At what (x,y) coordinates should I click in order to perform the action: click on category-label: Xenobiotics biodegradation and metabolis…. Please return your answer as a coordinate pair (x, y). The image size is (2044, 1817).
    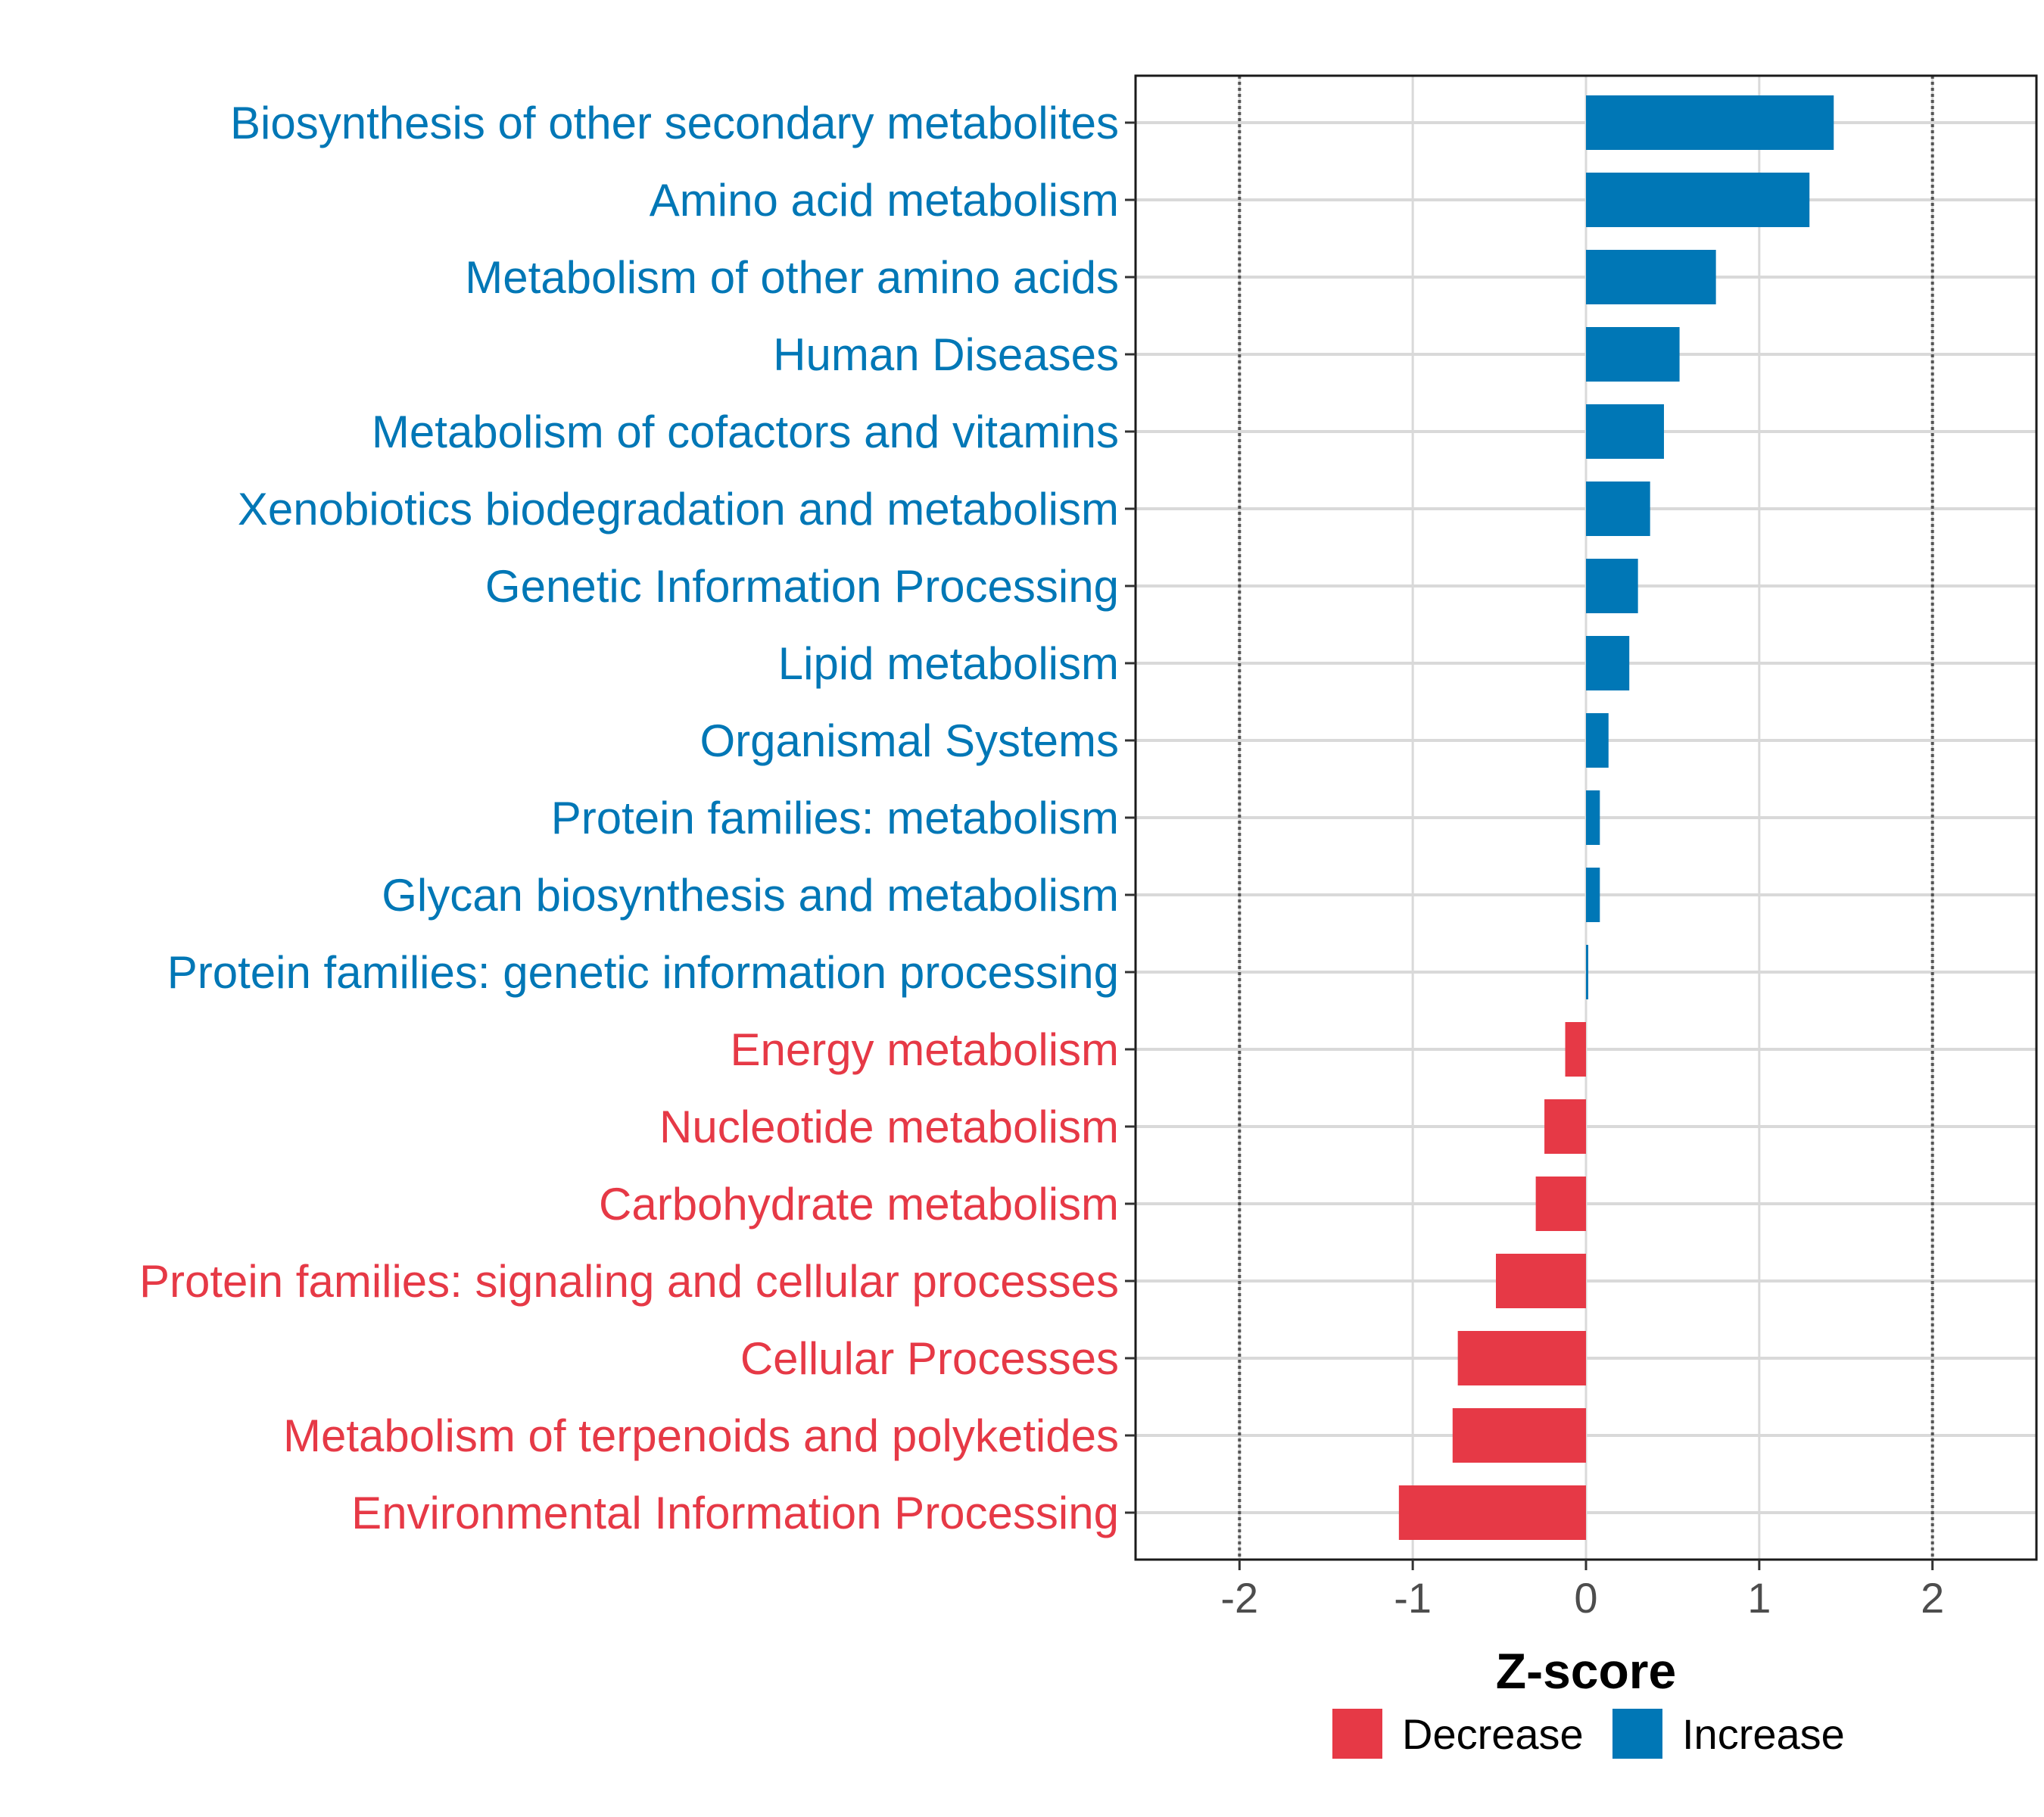
    Looking at the image, I should click on (678, 510).